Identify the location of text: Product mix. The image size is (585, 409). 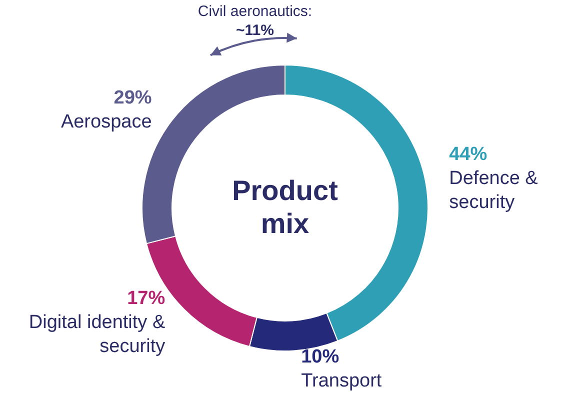
(285, 207).